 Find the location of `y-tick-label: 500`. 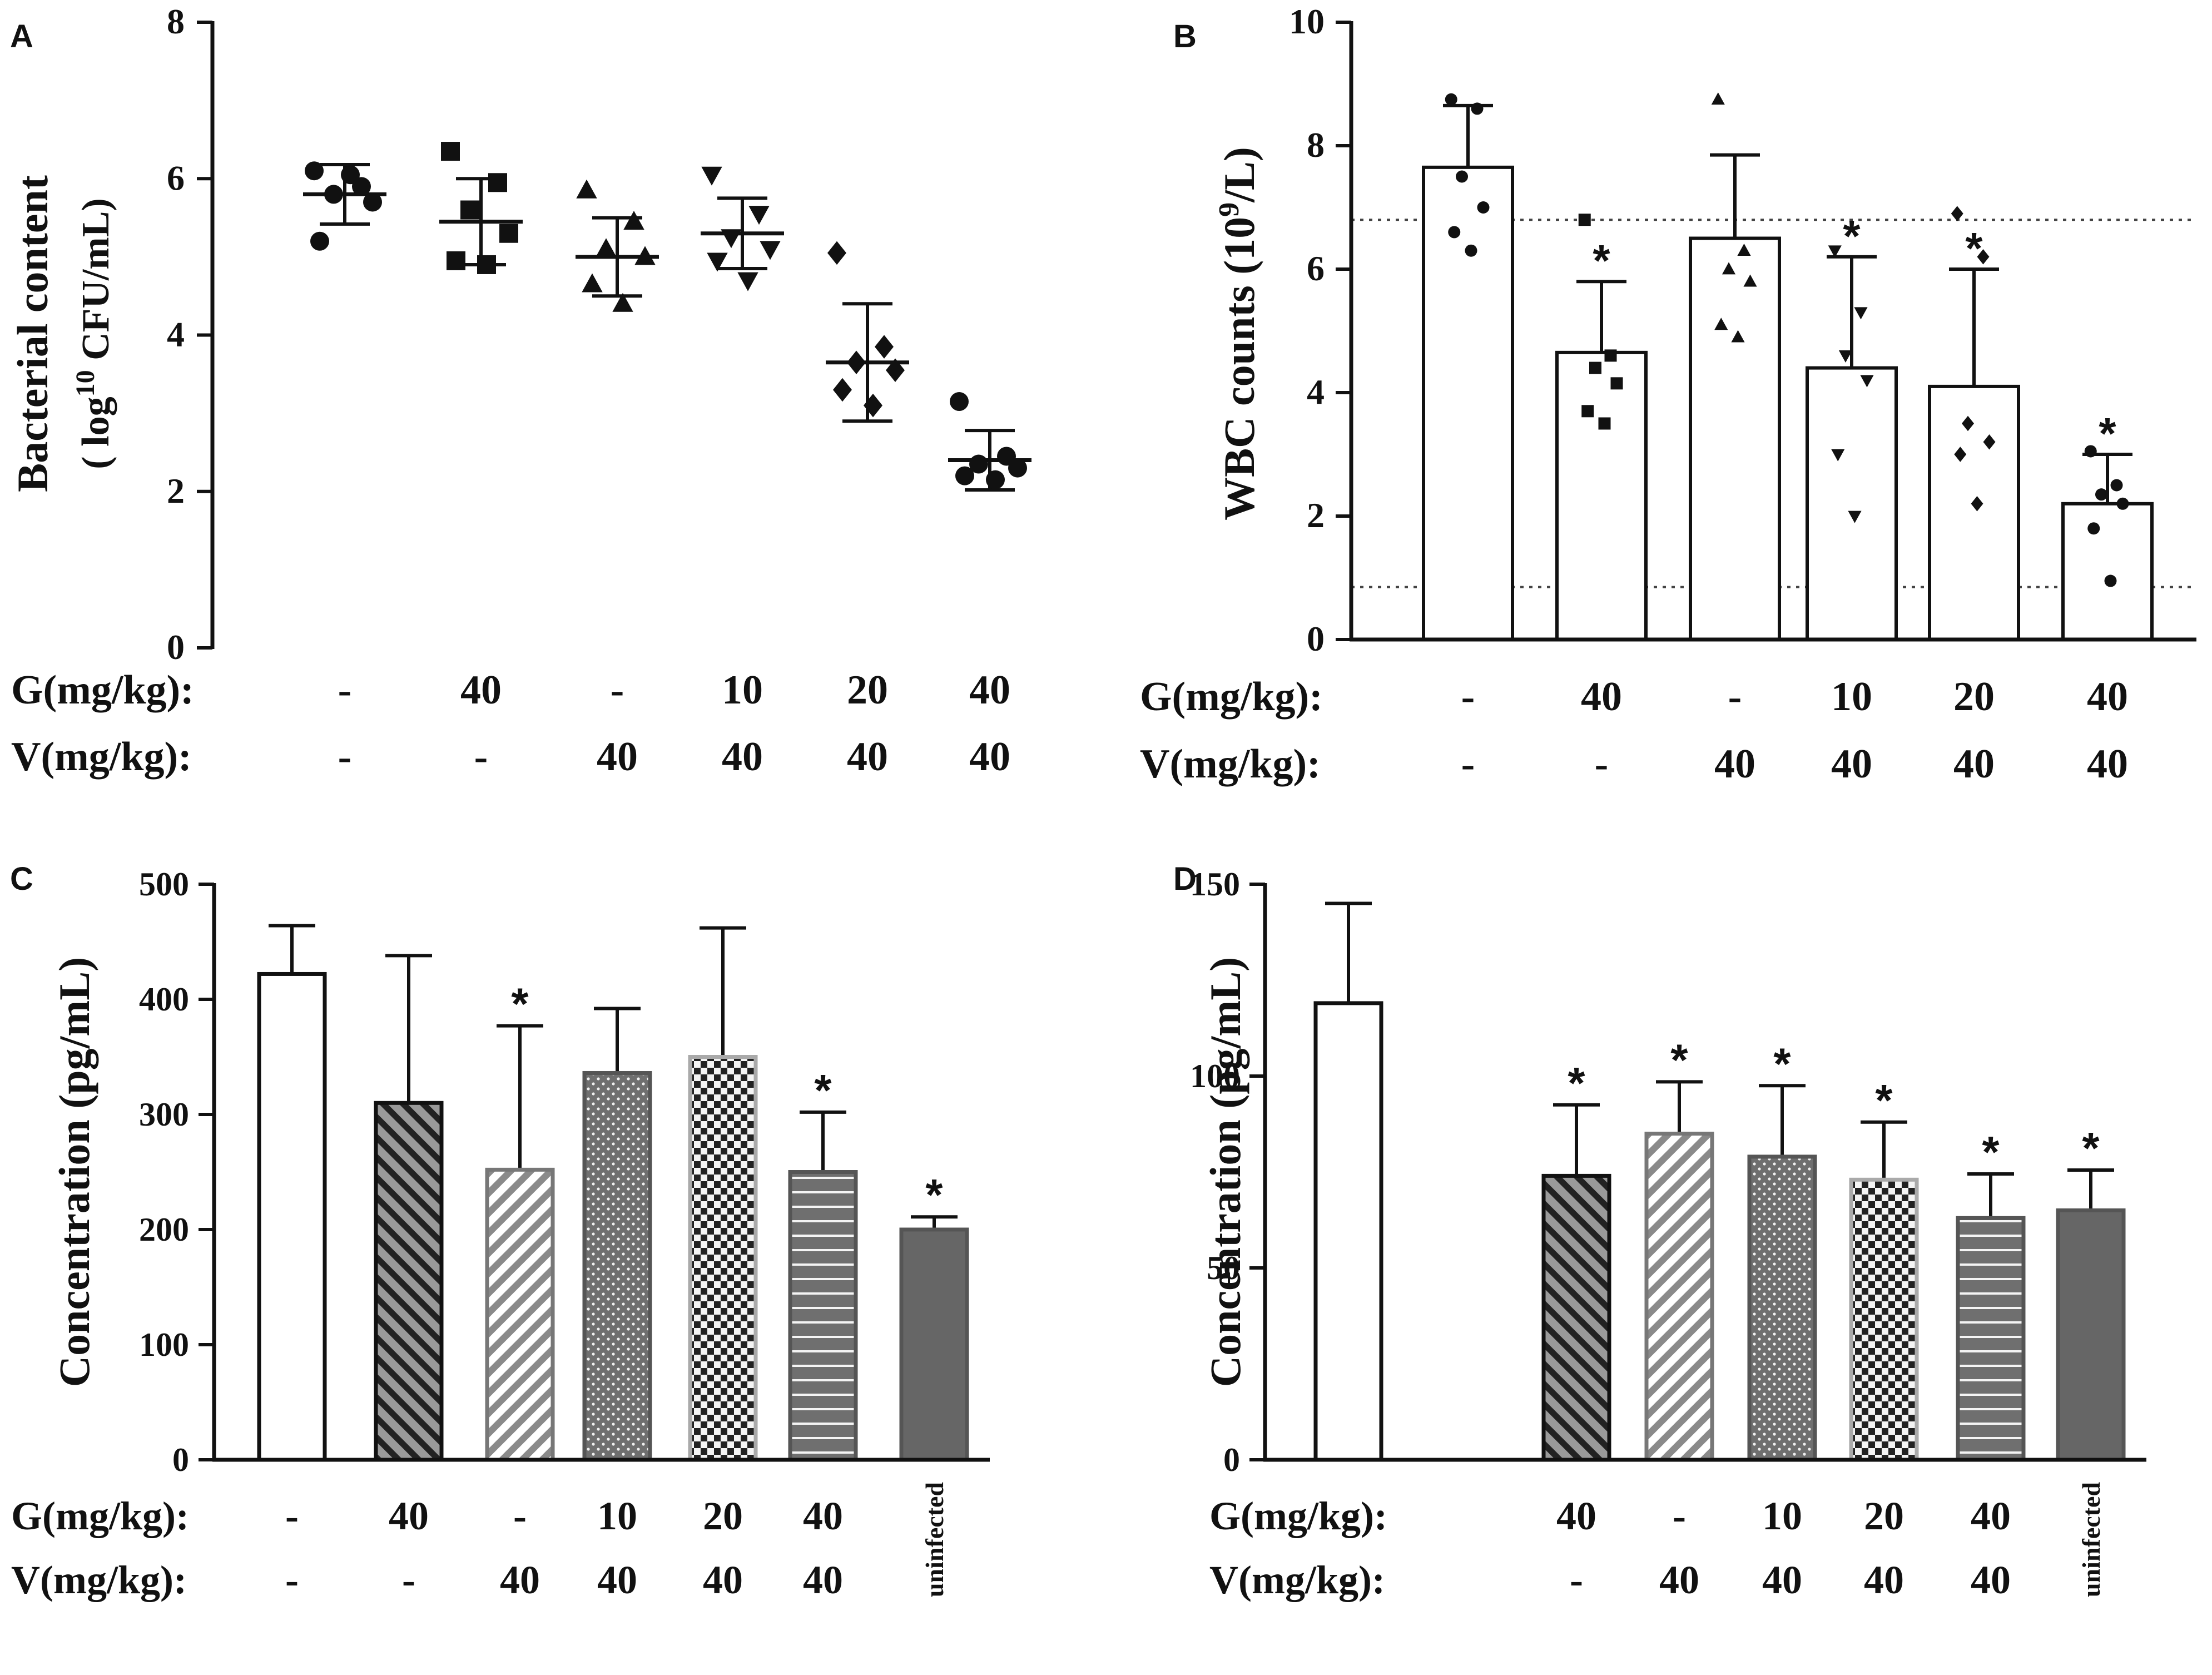

y-tick-label: 500 is located at coordinates (164, 884).